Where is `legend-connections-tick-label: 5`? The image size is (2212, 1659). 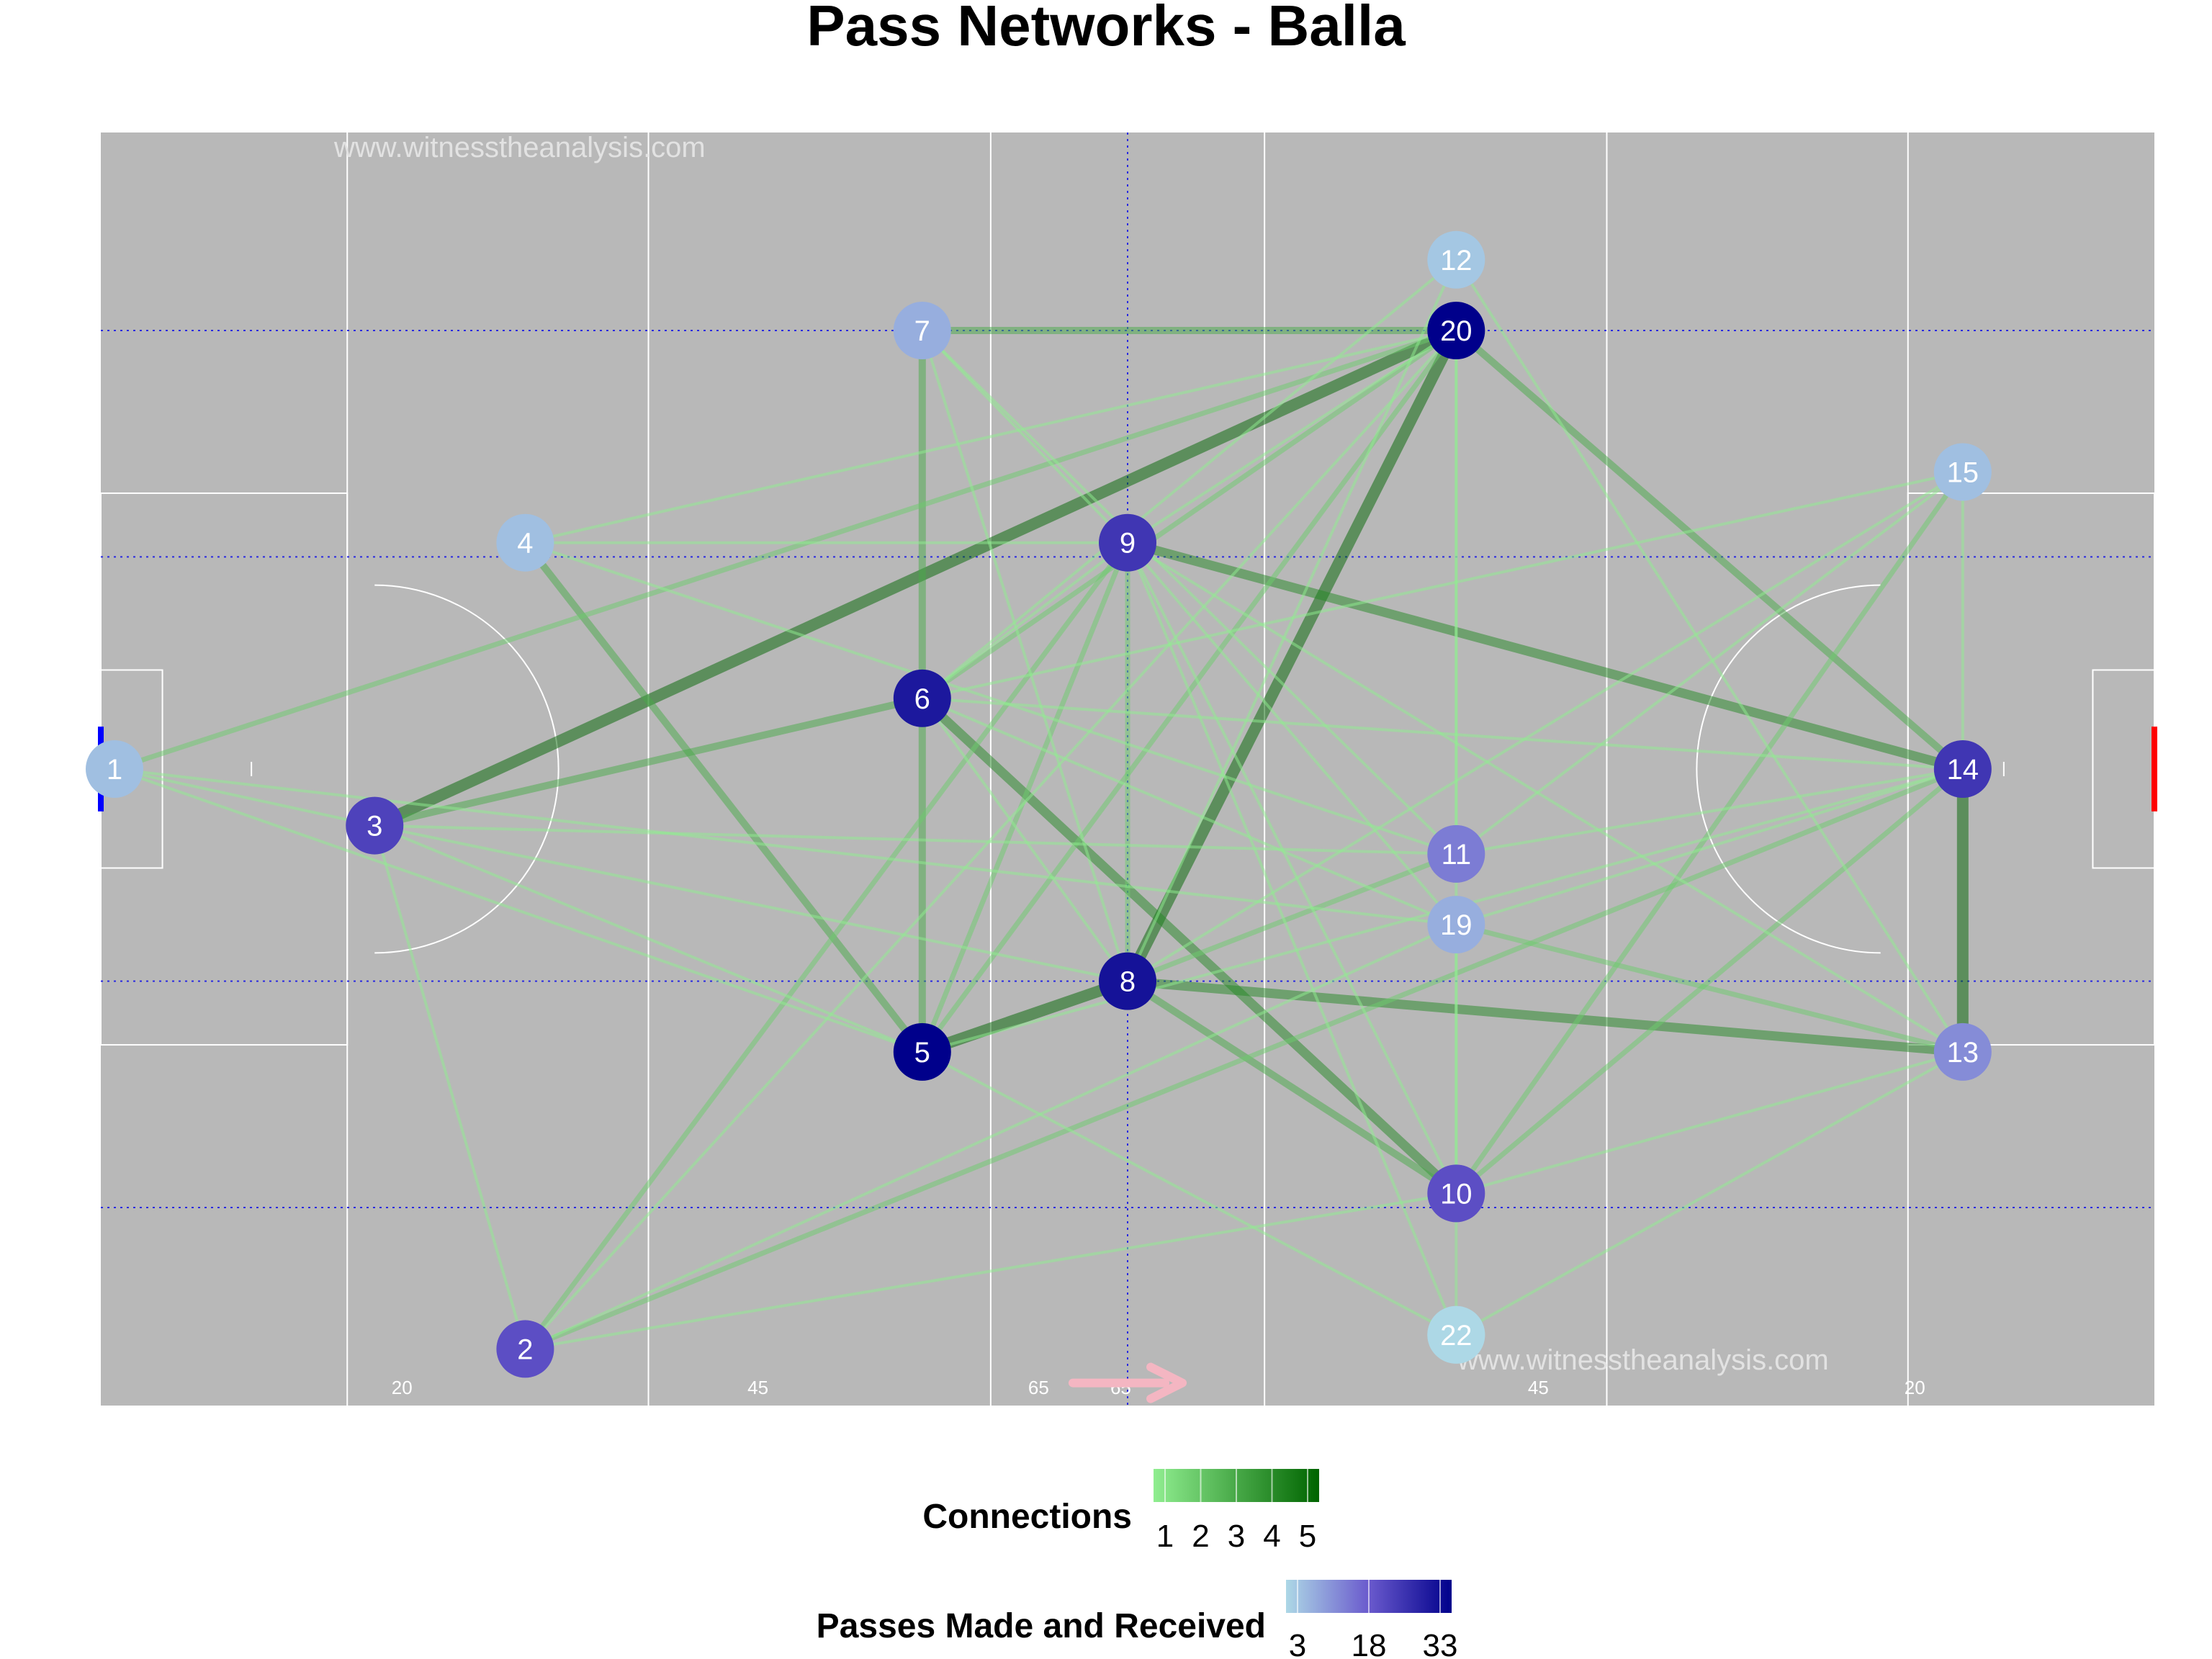
legend-connections-tick-label: 5 is located at coordinates (1307, 1537).